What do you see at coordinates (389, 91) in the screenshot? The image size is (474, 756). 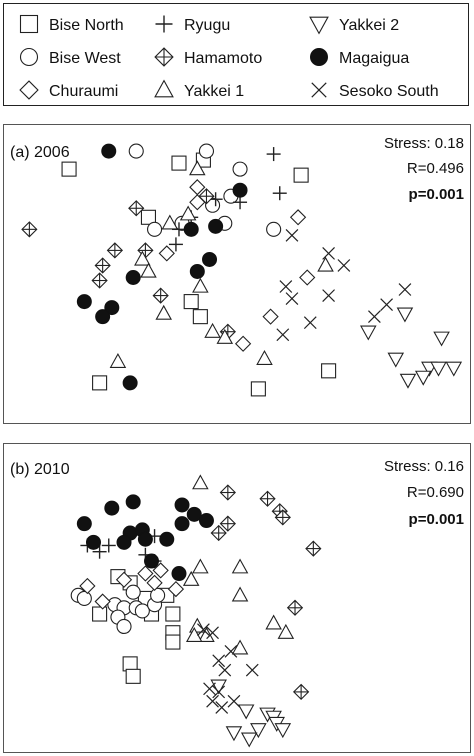 I see `legend-label: Sesoko South` at bounding box center [389, 91].